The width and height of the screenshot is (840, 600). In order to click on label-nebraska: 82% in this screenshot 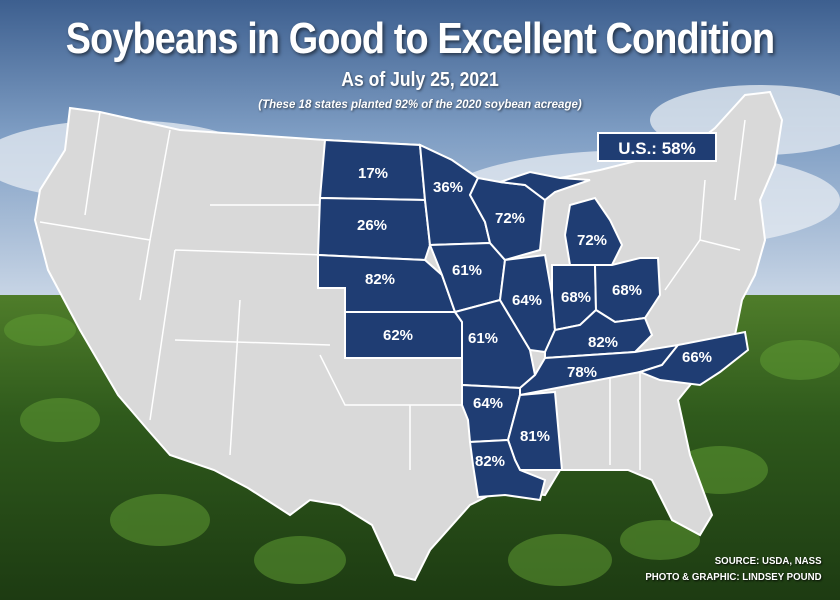, I will do `click(380, 279)`.